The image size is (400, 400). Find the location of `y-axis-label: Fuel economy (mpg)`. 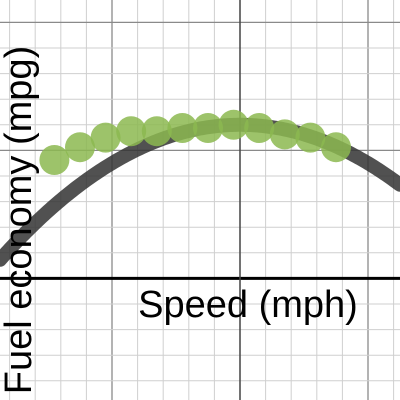

y-axis-label: Fuel economy (mpg) is located at coordinates (20, 220).